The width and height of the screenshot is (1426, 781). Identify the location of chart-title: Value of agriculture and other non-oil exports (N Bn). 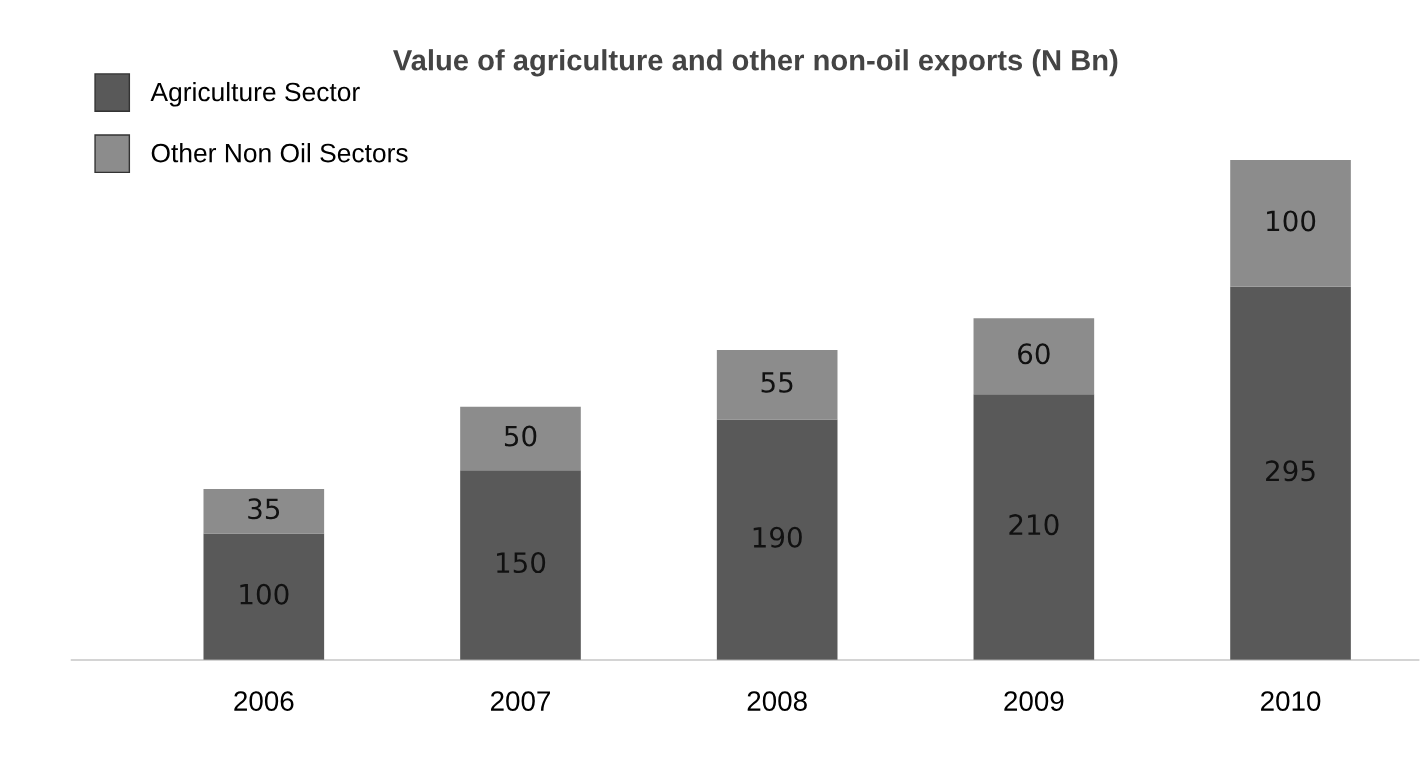
(755, 63).